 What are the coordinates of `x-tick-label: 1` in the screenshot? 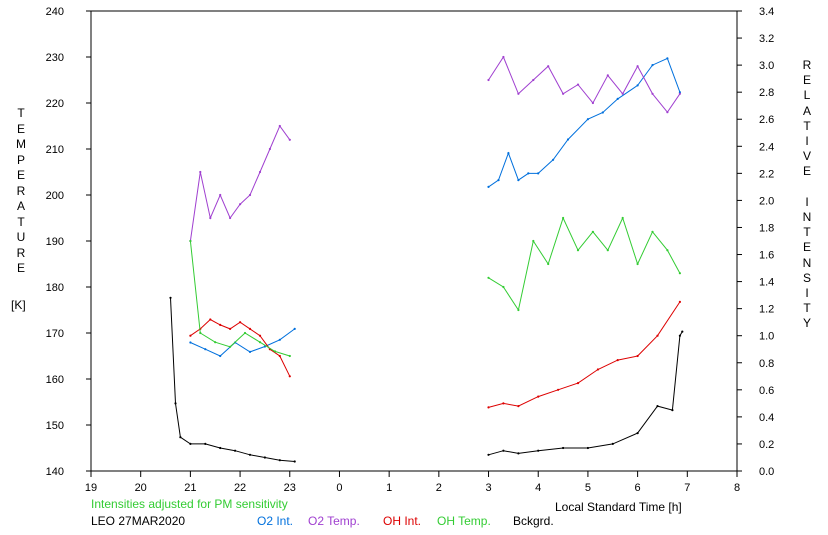 It's located at (389, 488).